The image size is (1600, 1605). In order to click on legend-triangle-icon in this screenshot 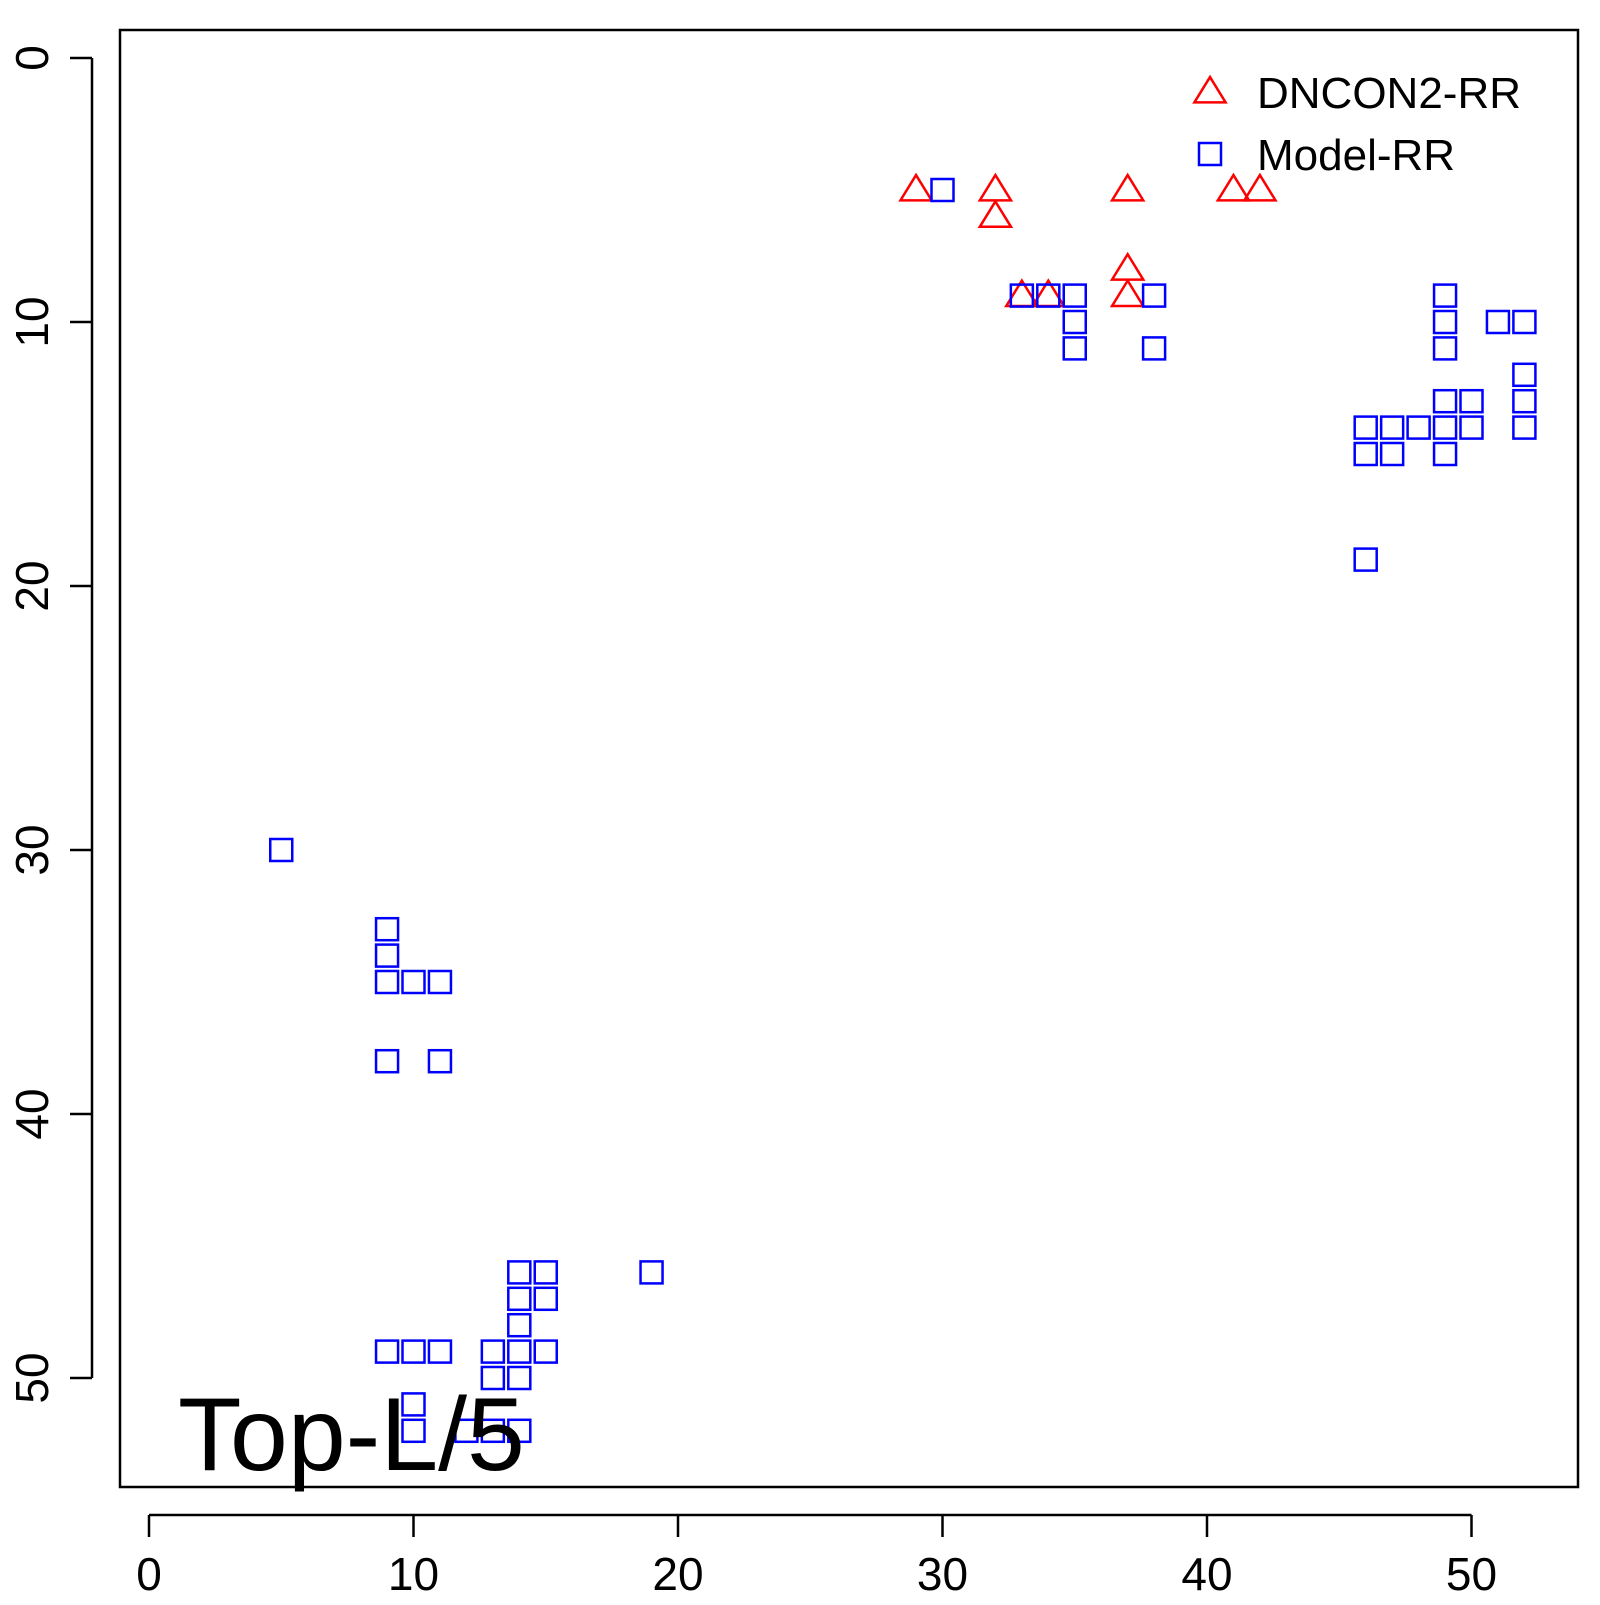, I will do `click(1210, 89)`.